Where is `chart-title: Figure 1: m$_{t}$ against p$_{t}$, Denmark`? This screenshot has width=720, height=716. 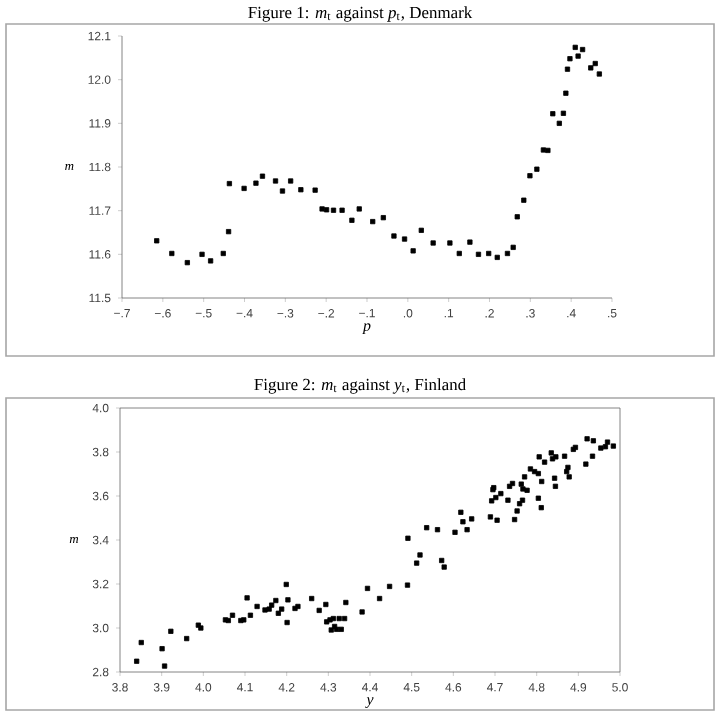
chart-title: Figure 1: m$_{t}$ against p$_{t}$, Denmark is located at coordinates (360, 14).